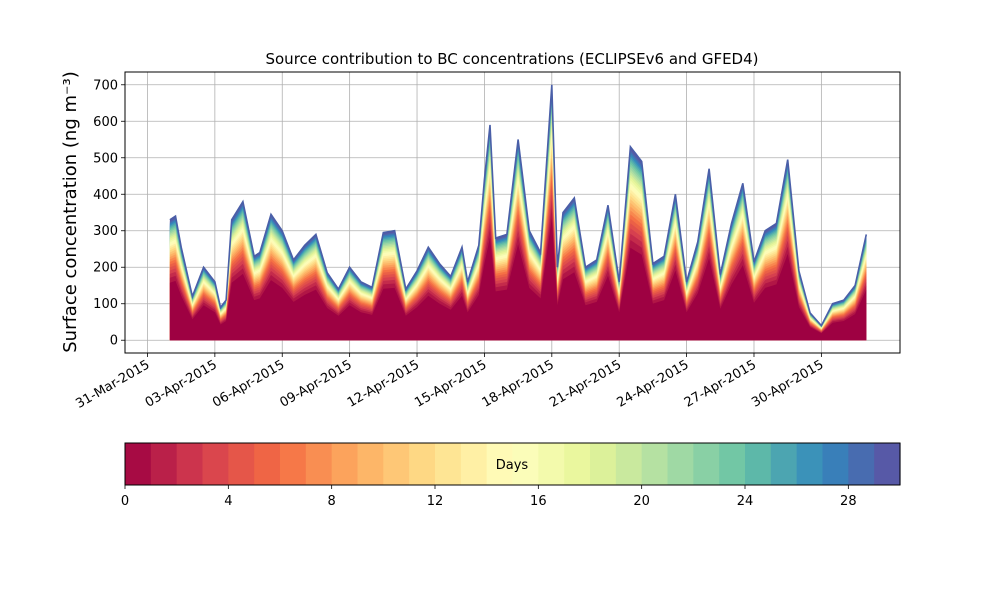 This screenshot has height=604, width=1000. Describe the element at coordinates (518, 383) in the screenshot. I see `x-tick-label: 18-Apr-2015` at that location.